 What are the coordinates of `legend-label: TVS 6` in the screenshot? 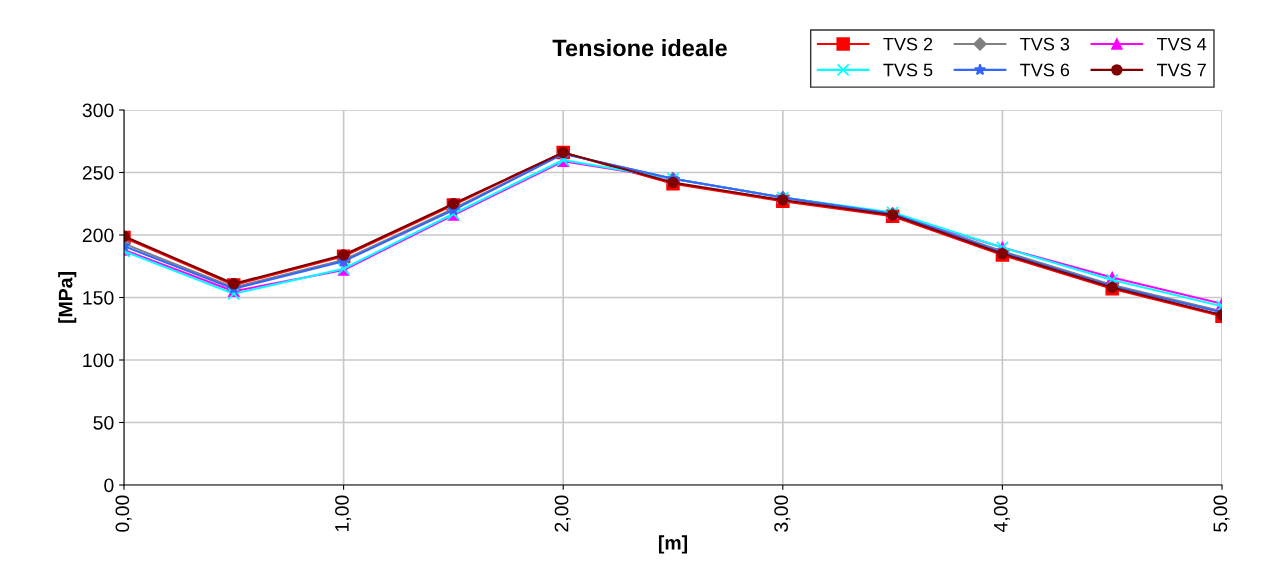 It's located at (1045, 70).